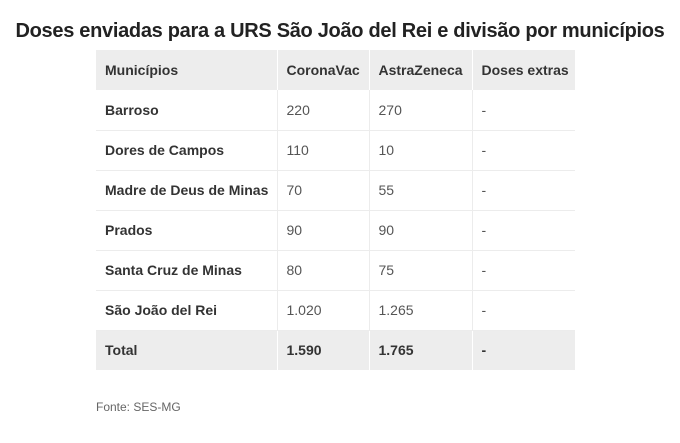  Describe the element at coordinates (187, 310) in the screenshot. I see `cell-municipio: São João del Rei` at that location.